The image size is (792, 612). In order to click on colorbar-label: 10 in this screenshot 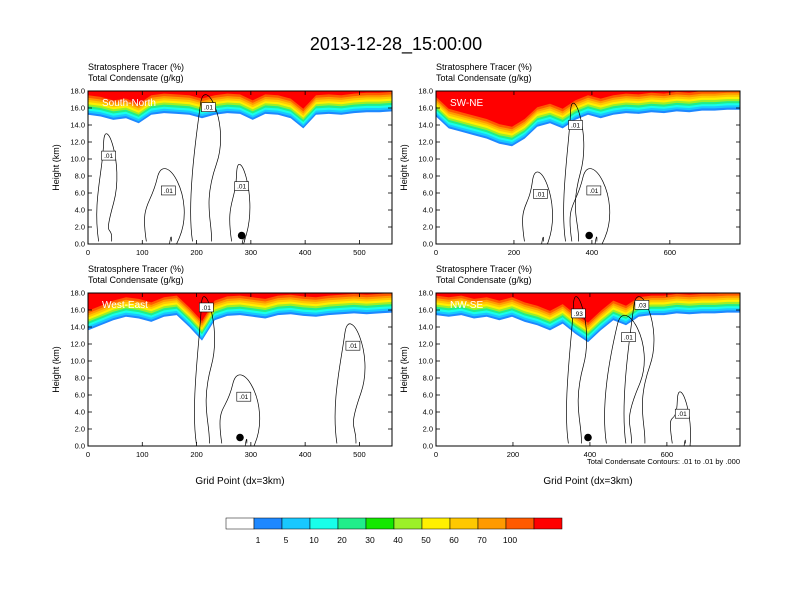, I will do `click(314, 540)`.